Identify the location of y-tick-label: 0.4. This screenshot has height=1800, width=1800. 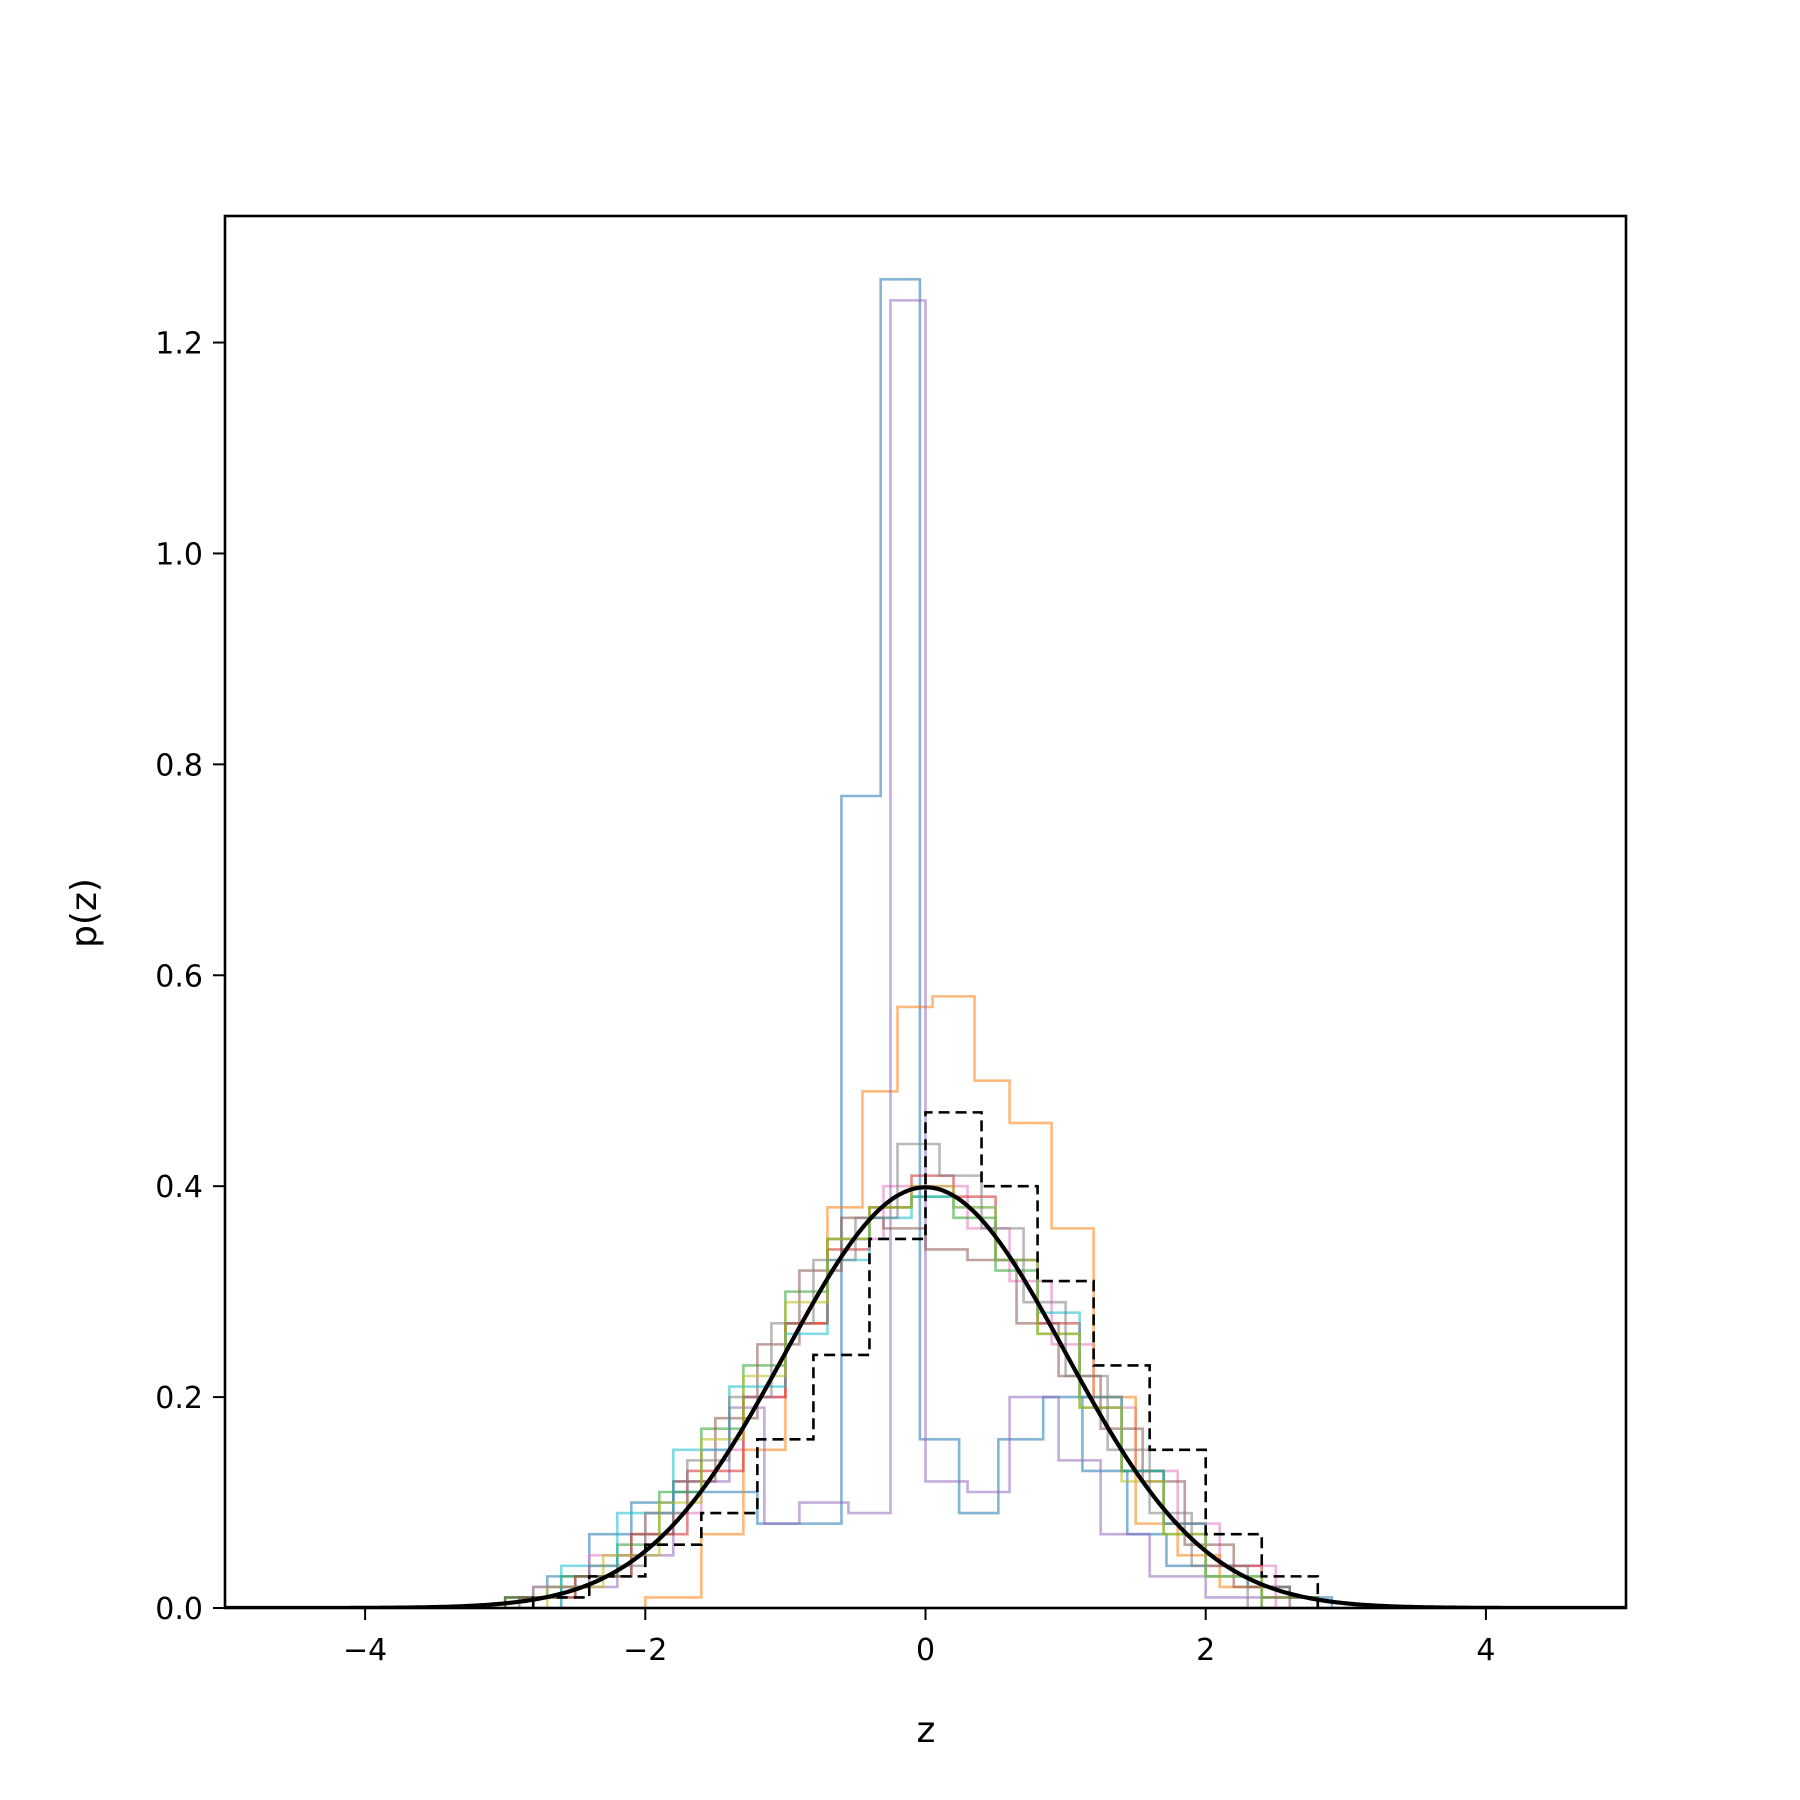
(179, 1187).